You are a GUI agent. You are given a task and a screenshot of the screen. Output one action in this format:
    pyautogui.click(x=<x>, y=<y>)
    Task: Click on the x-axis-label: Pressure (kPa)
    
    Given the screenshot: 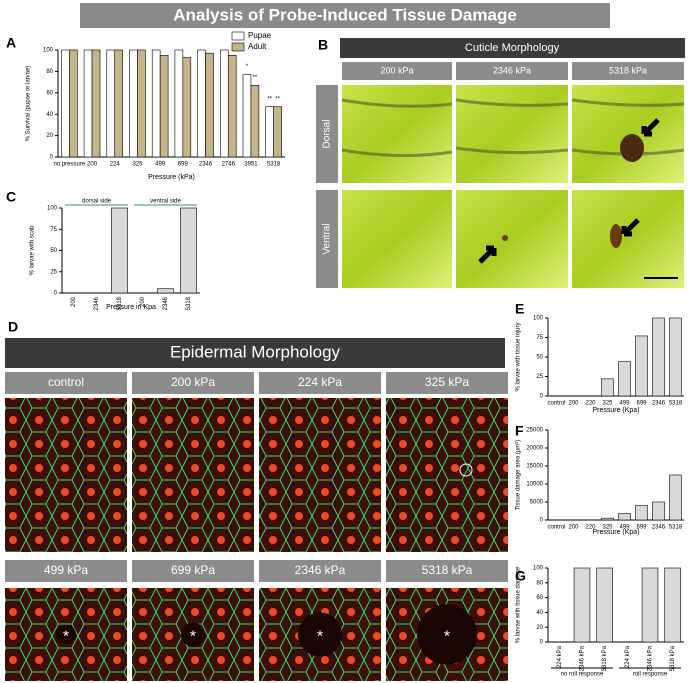 What is the action you would take?
    pyautogui.click(x=171, y=177)
    